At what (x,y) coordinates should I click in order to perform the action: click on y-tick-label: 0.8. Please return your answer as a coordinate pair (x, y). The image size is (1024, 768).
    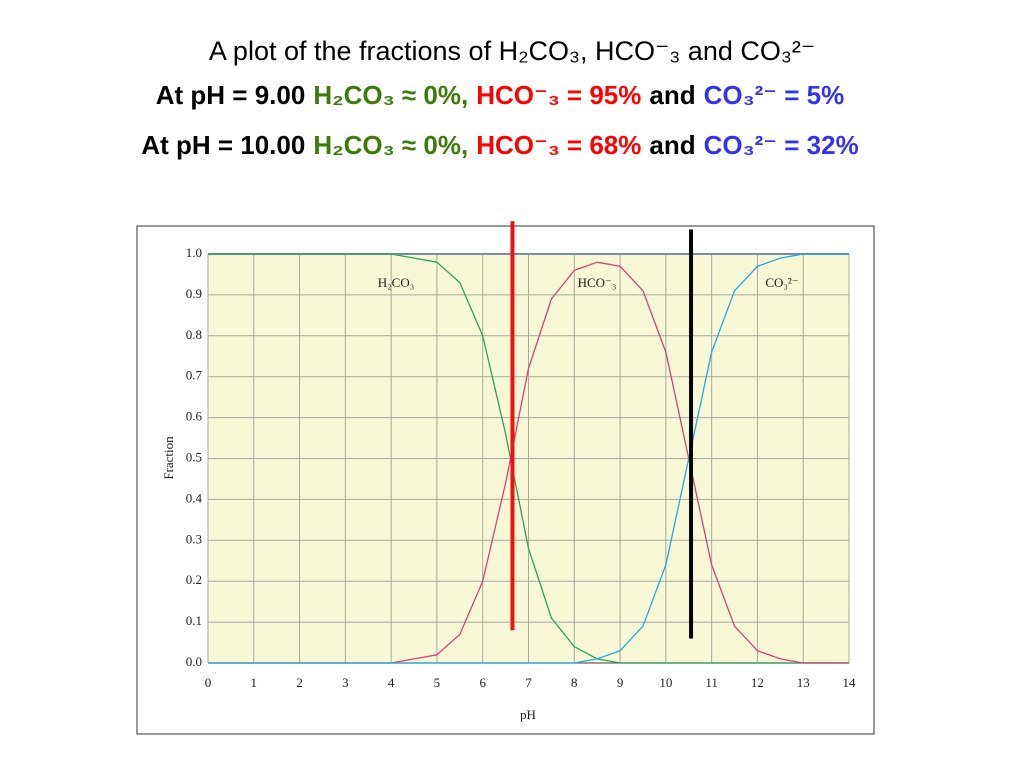
    Looking at the image, I should click on (194, 334).